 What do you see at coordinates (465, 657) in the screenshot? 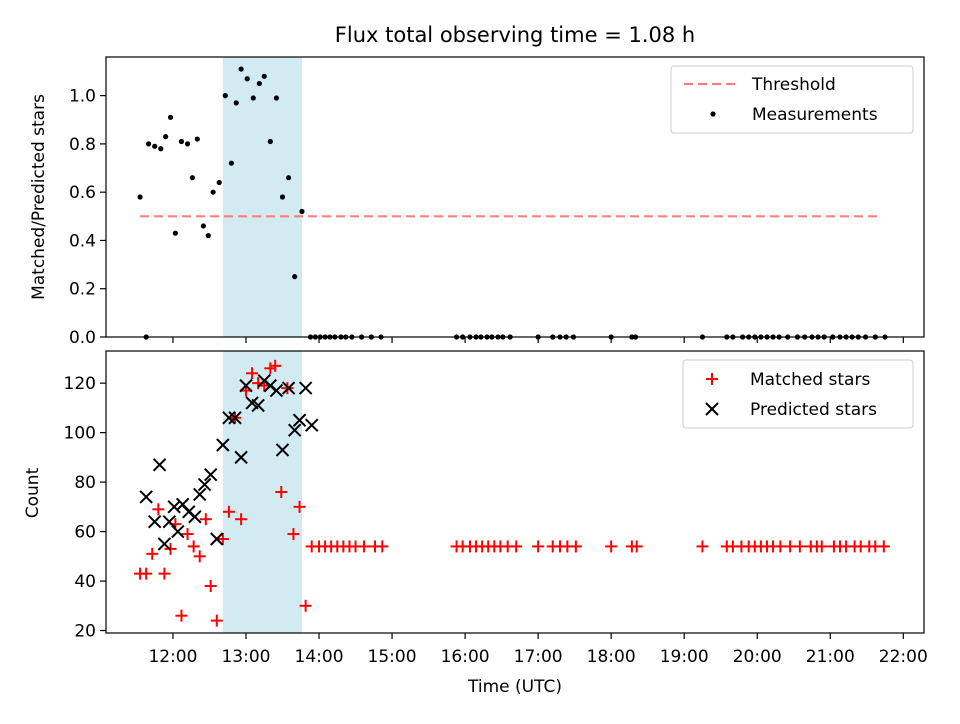
I see `x-tick-label: 16:00` at bounding box center [465, 657].